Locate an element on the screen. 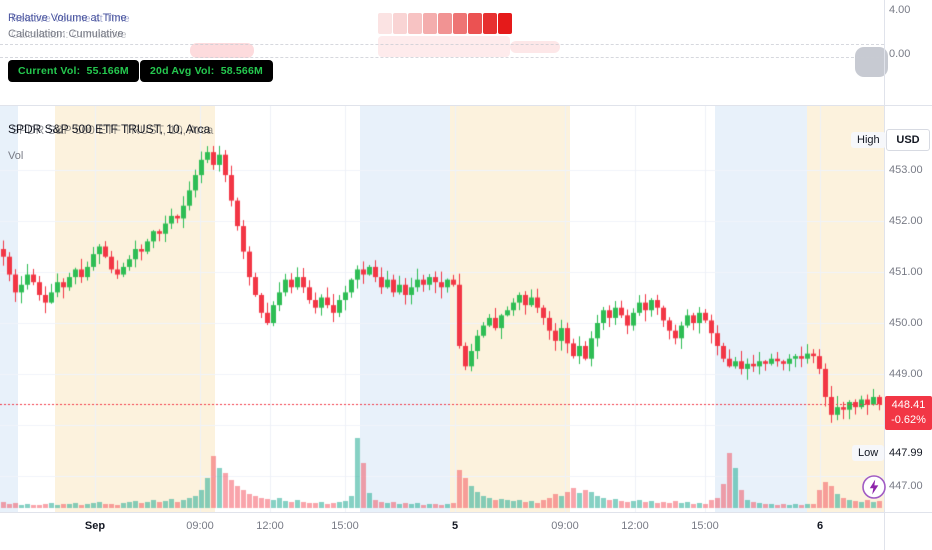 This screenshot has height=550, width=932. high-label: High is located at coordinates (868, 140).